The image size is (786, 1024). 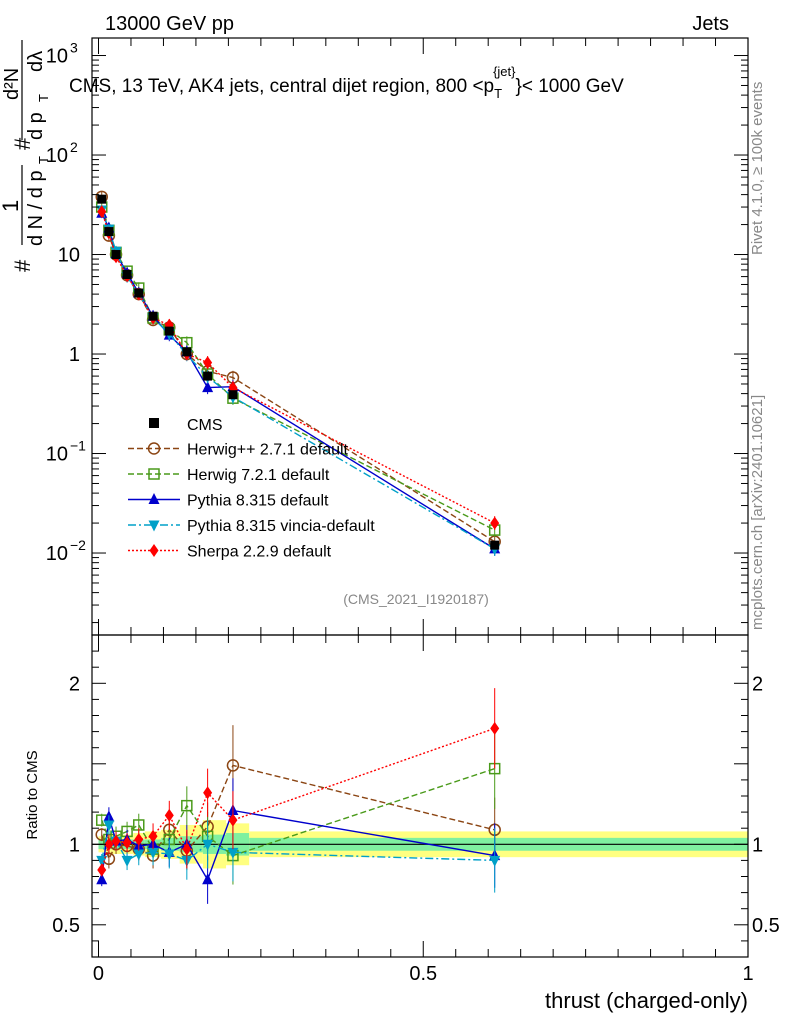 I want to click on xtick-label-1: 0.5, so click(x=423, y=974).